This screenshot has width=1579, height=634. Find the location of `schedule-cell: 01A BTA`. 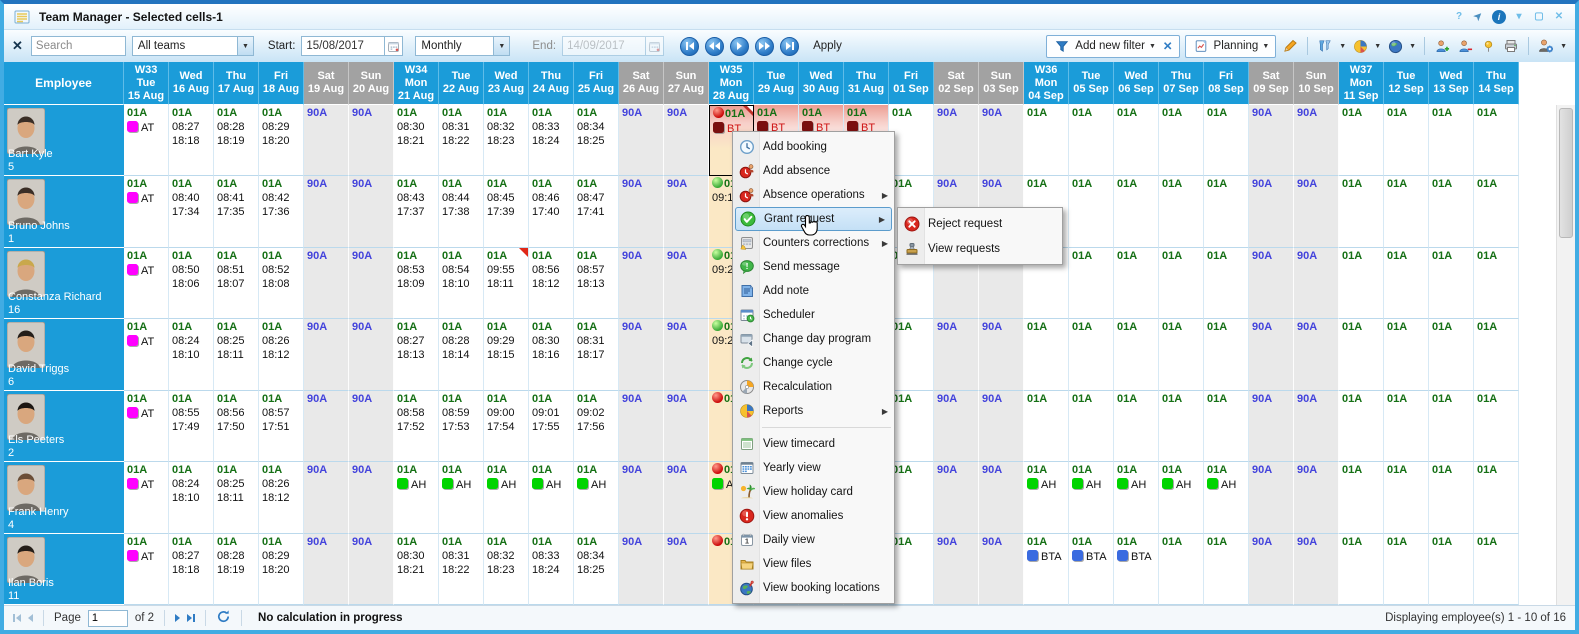

schedule-cell: 01A BTA is located at coordinates (1136, 569).